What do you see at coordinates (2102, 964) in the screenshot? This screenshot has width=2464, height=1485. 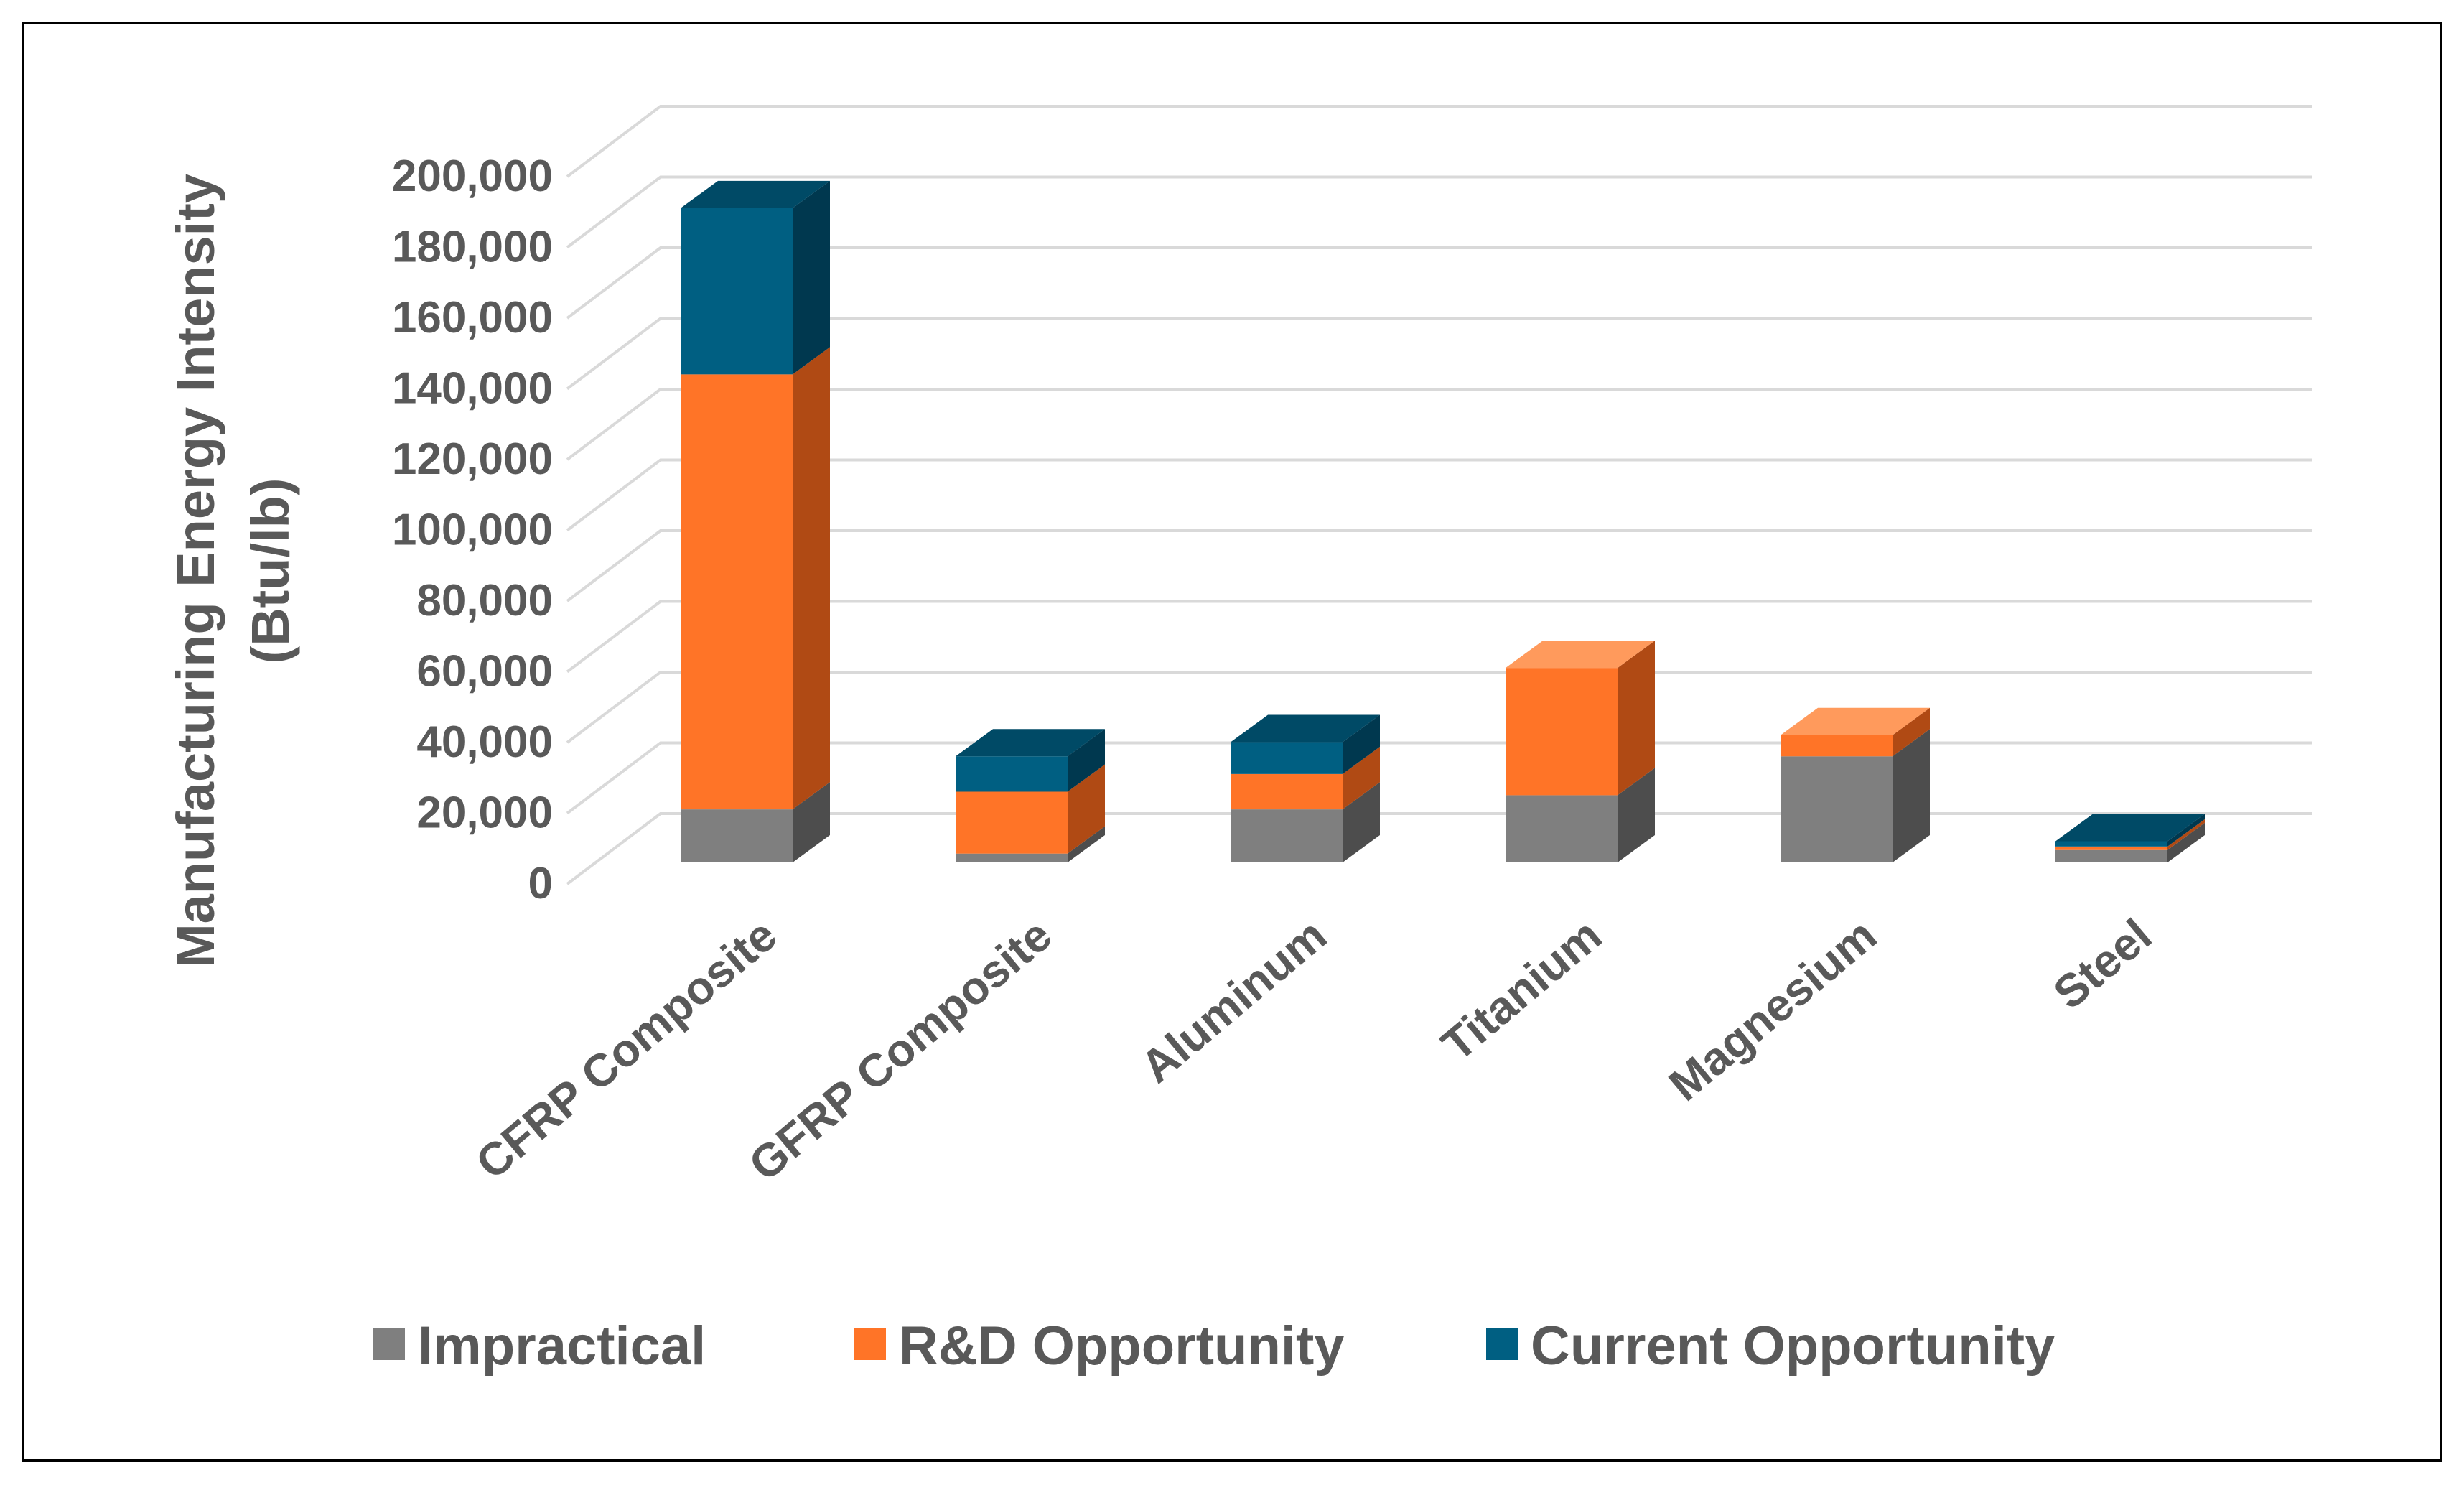 I see `x-category-label: Steel` at bounding box center [2102, 964].